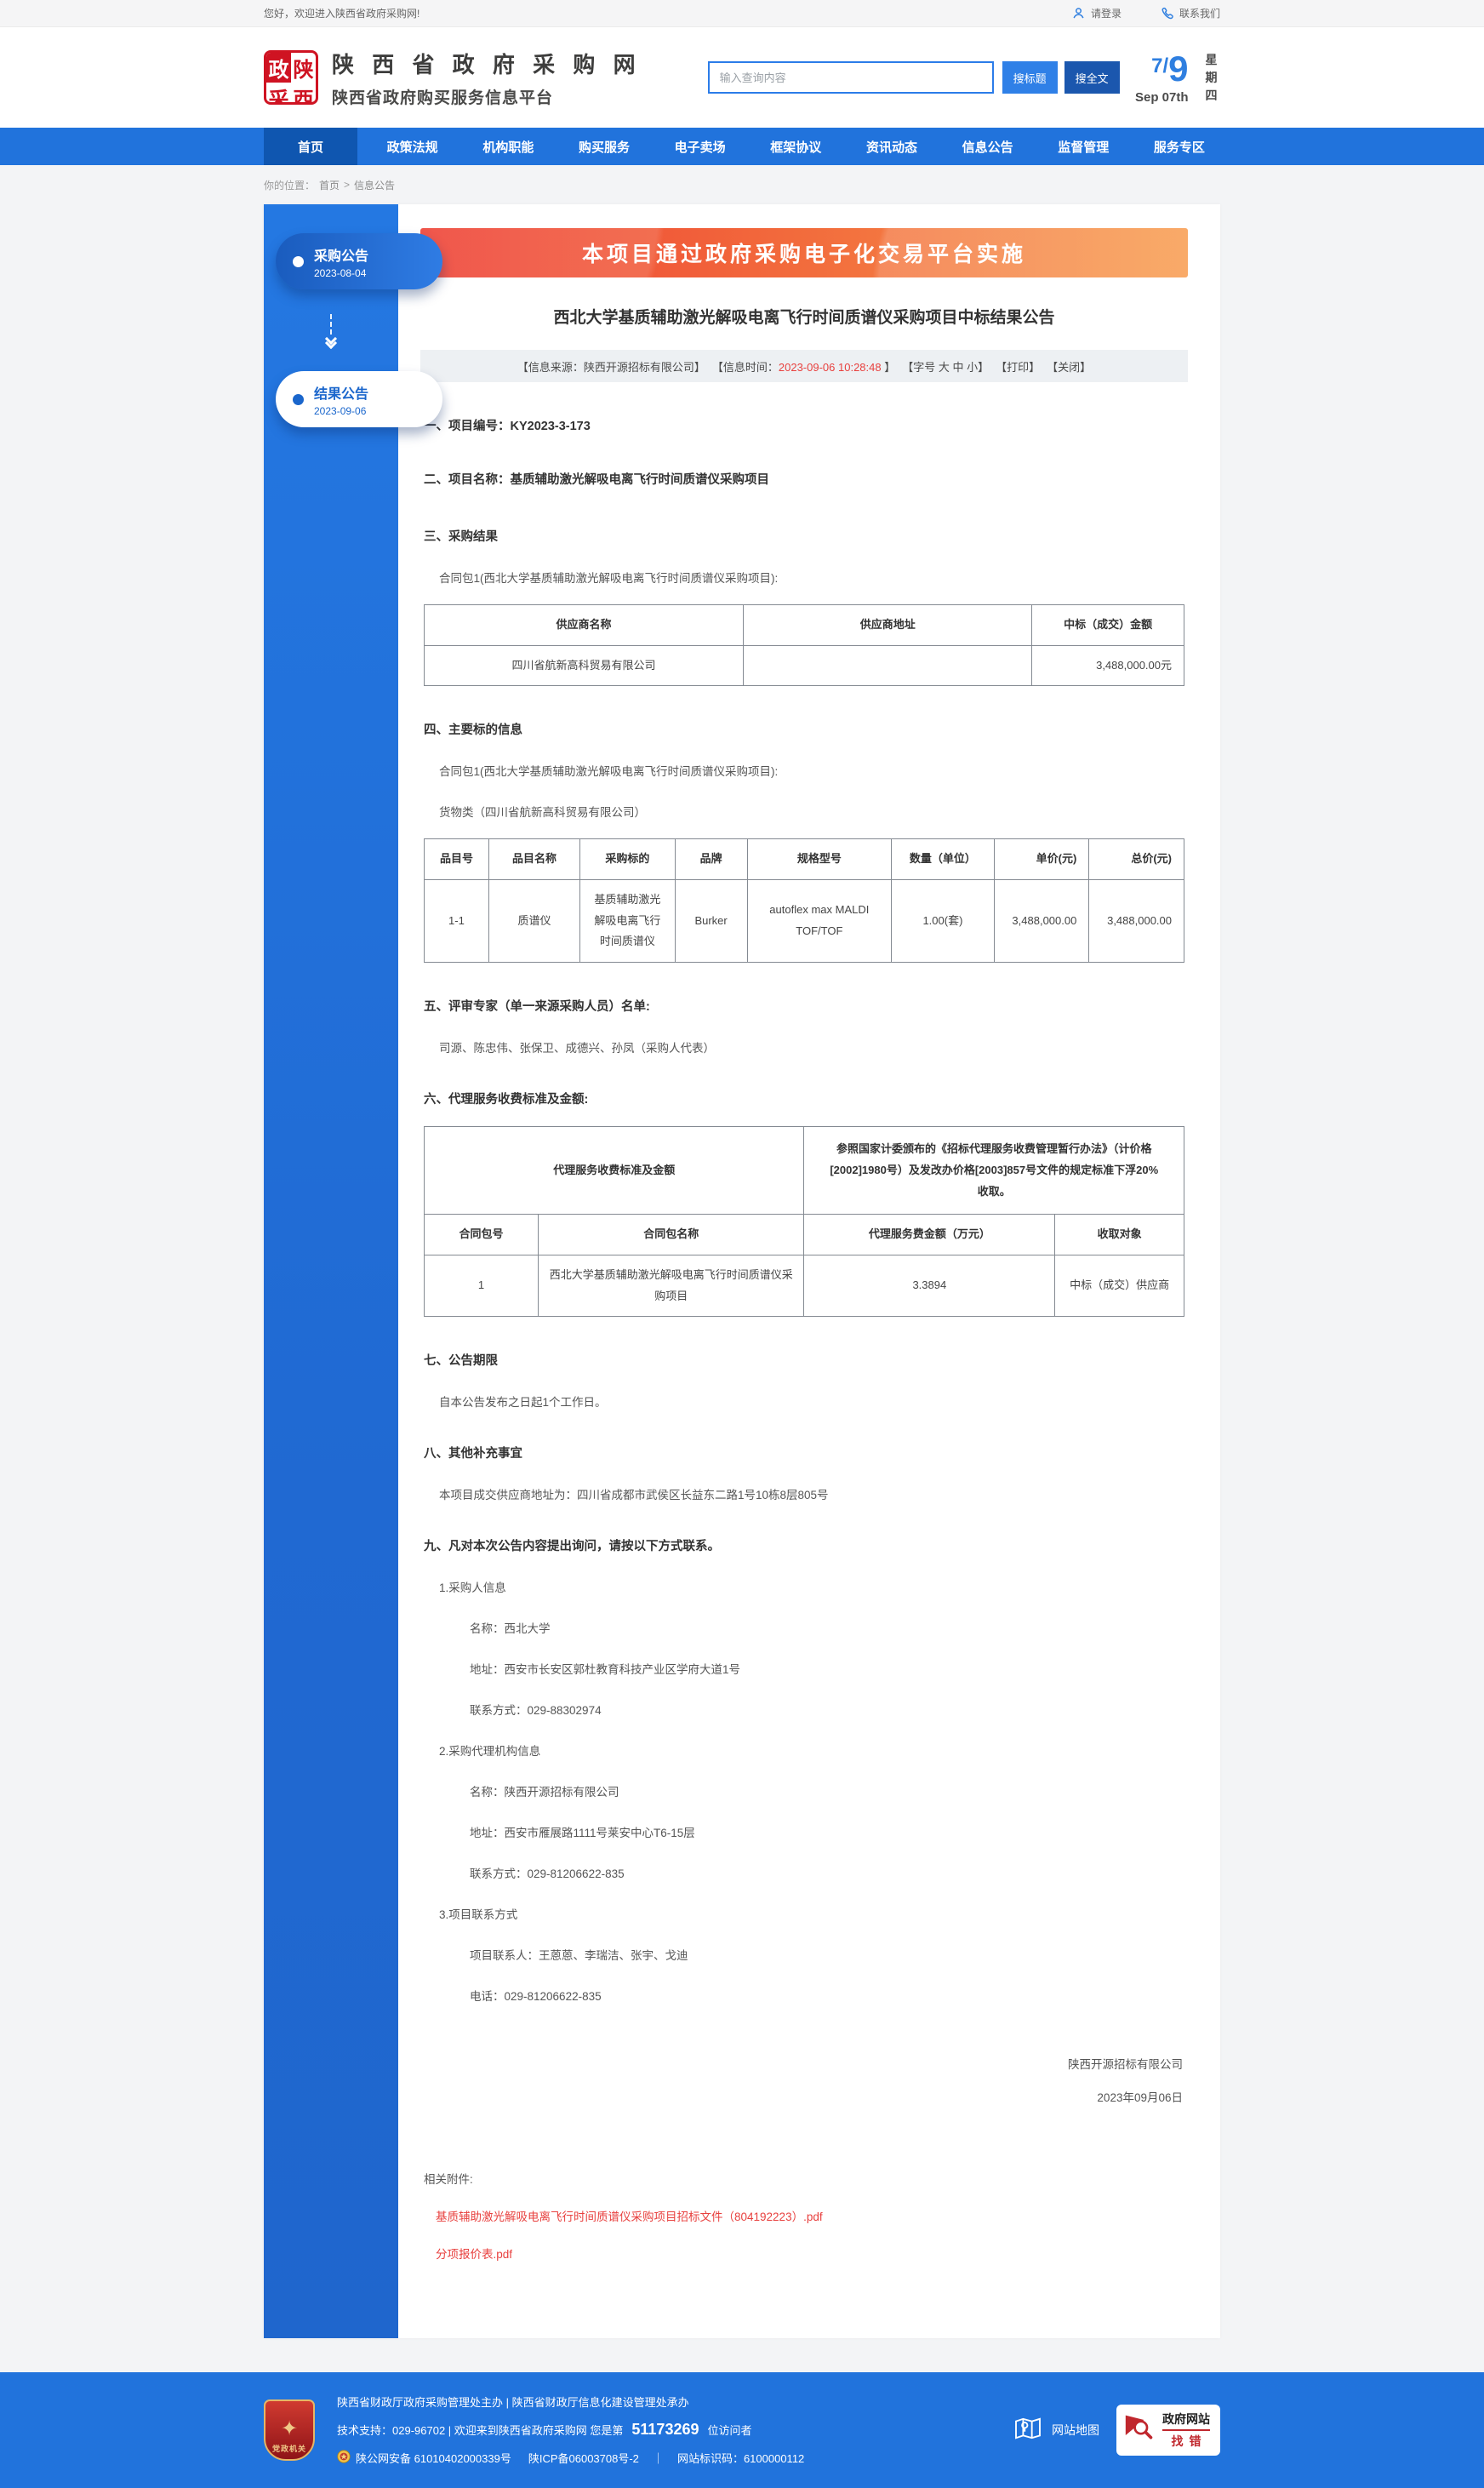  What do you see at coordinates (627, 859) in the screenshot?
I see `col-subject: 采购标的` at bounding box center [627, 859].